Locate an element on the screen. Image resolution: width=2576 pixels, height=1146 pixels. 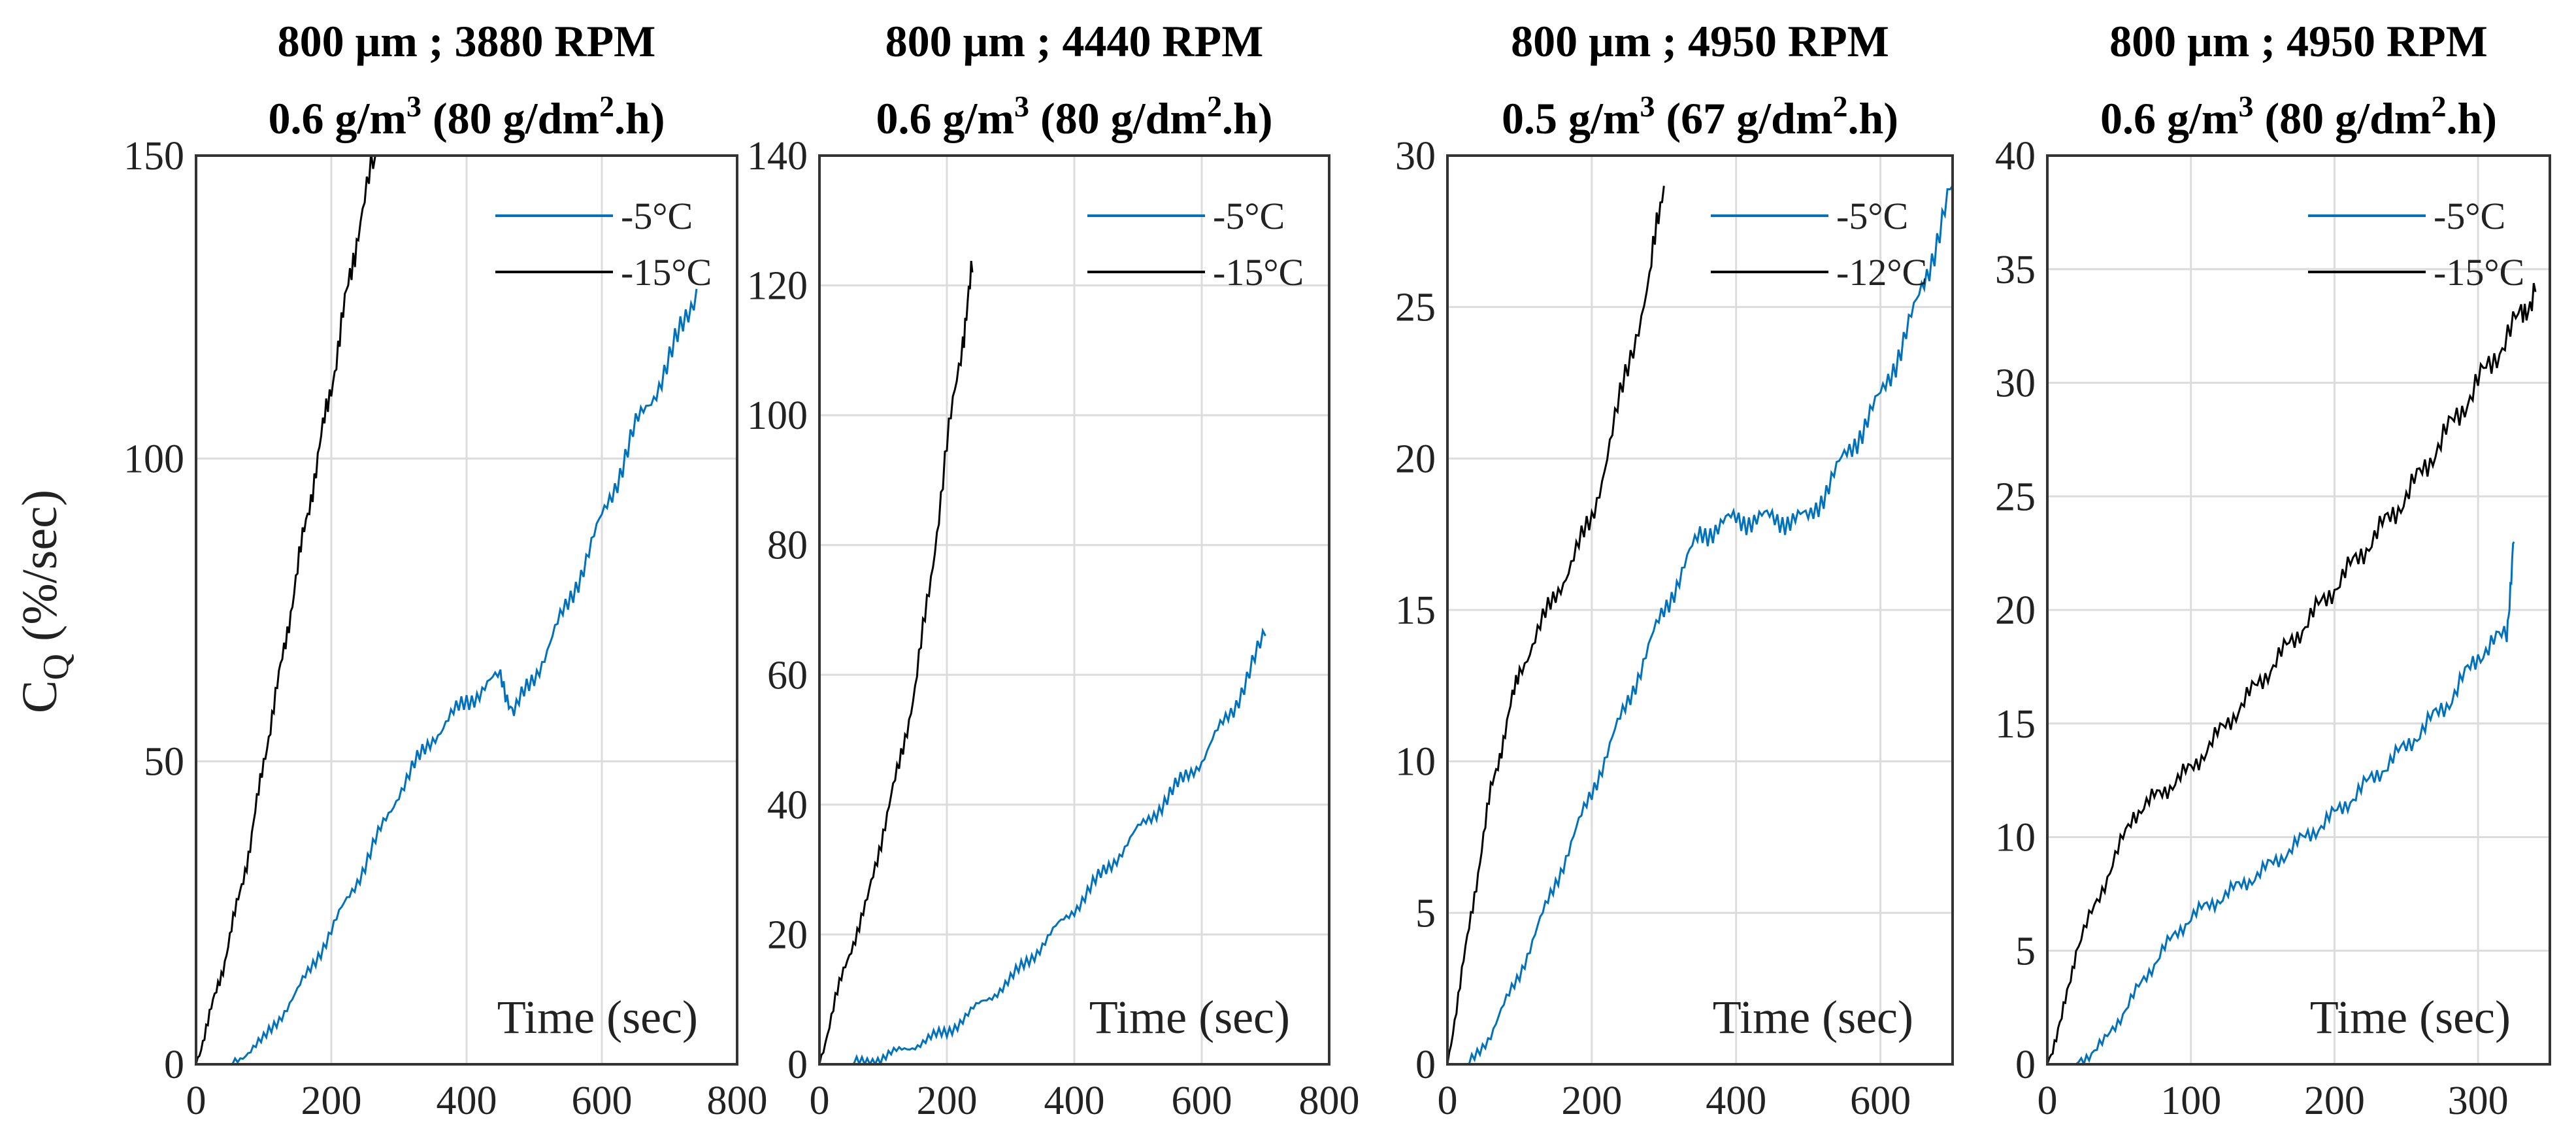
y-tick-label: 35 is located at coordinates (2015, 270).